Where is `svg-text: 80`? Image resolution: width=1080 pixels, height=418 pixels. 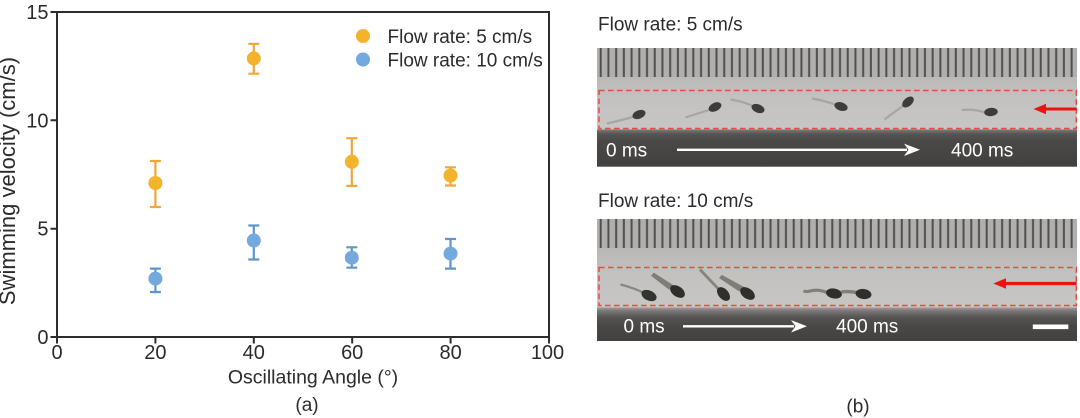 svg-text: 80 is located at coordinates (450, 353).